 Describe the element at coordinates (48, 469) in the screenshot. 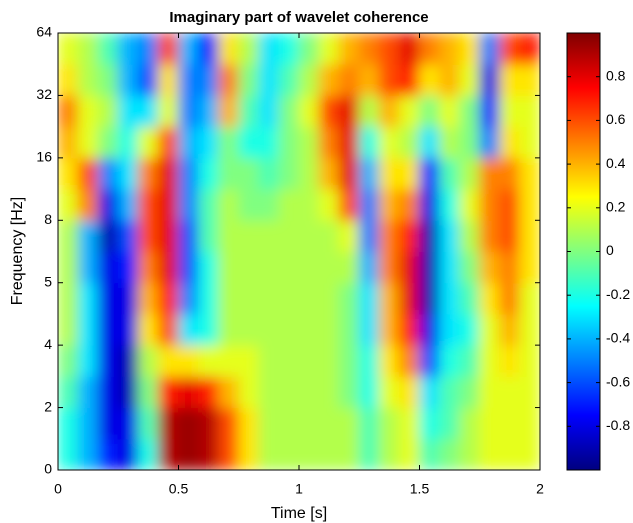

I see `y-tick-label: 0` at that location.